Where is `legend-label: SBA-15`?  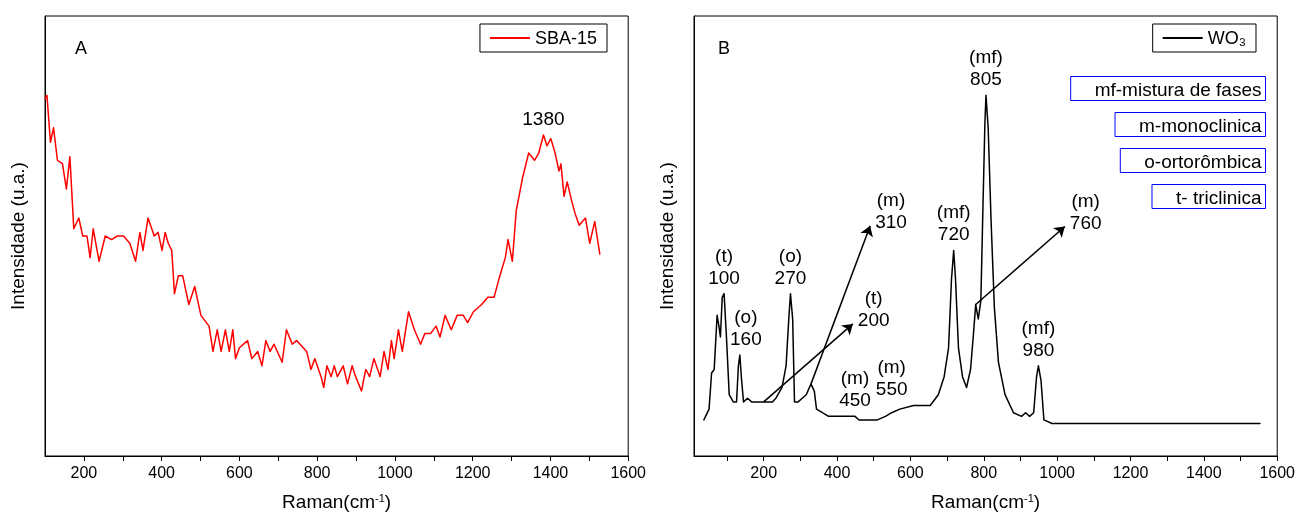
legend-label: SBA-15 is located at coordinates (566, 38).